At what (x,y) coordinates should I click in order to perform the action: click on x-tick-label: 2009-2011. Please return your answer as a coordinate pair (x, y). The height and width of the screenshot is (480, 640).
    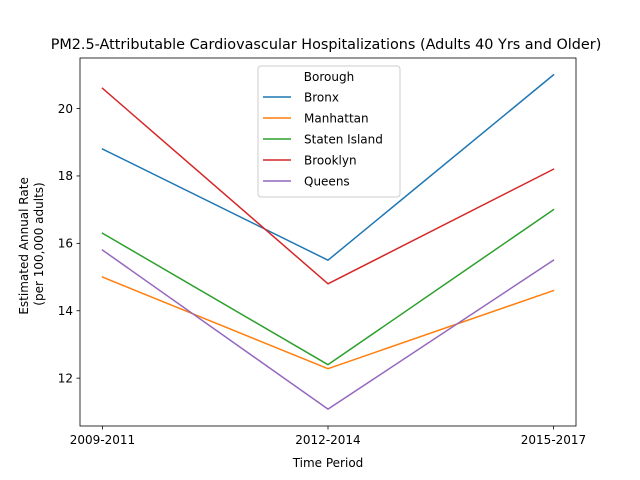
    Looking at the image, I should click on (102, 440).